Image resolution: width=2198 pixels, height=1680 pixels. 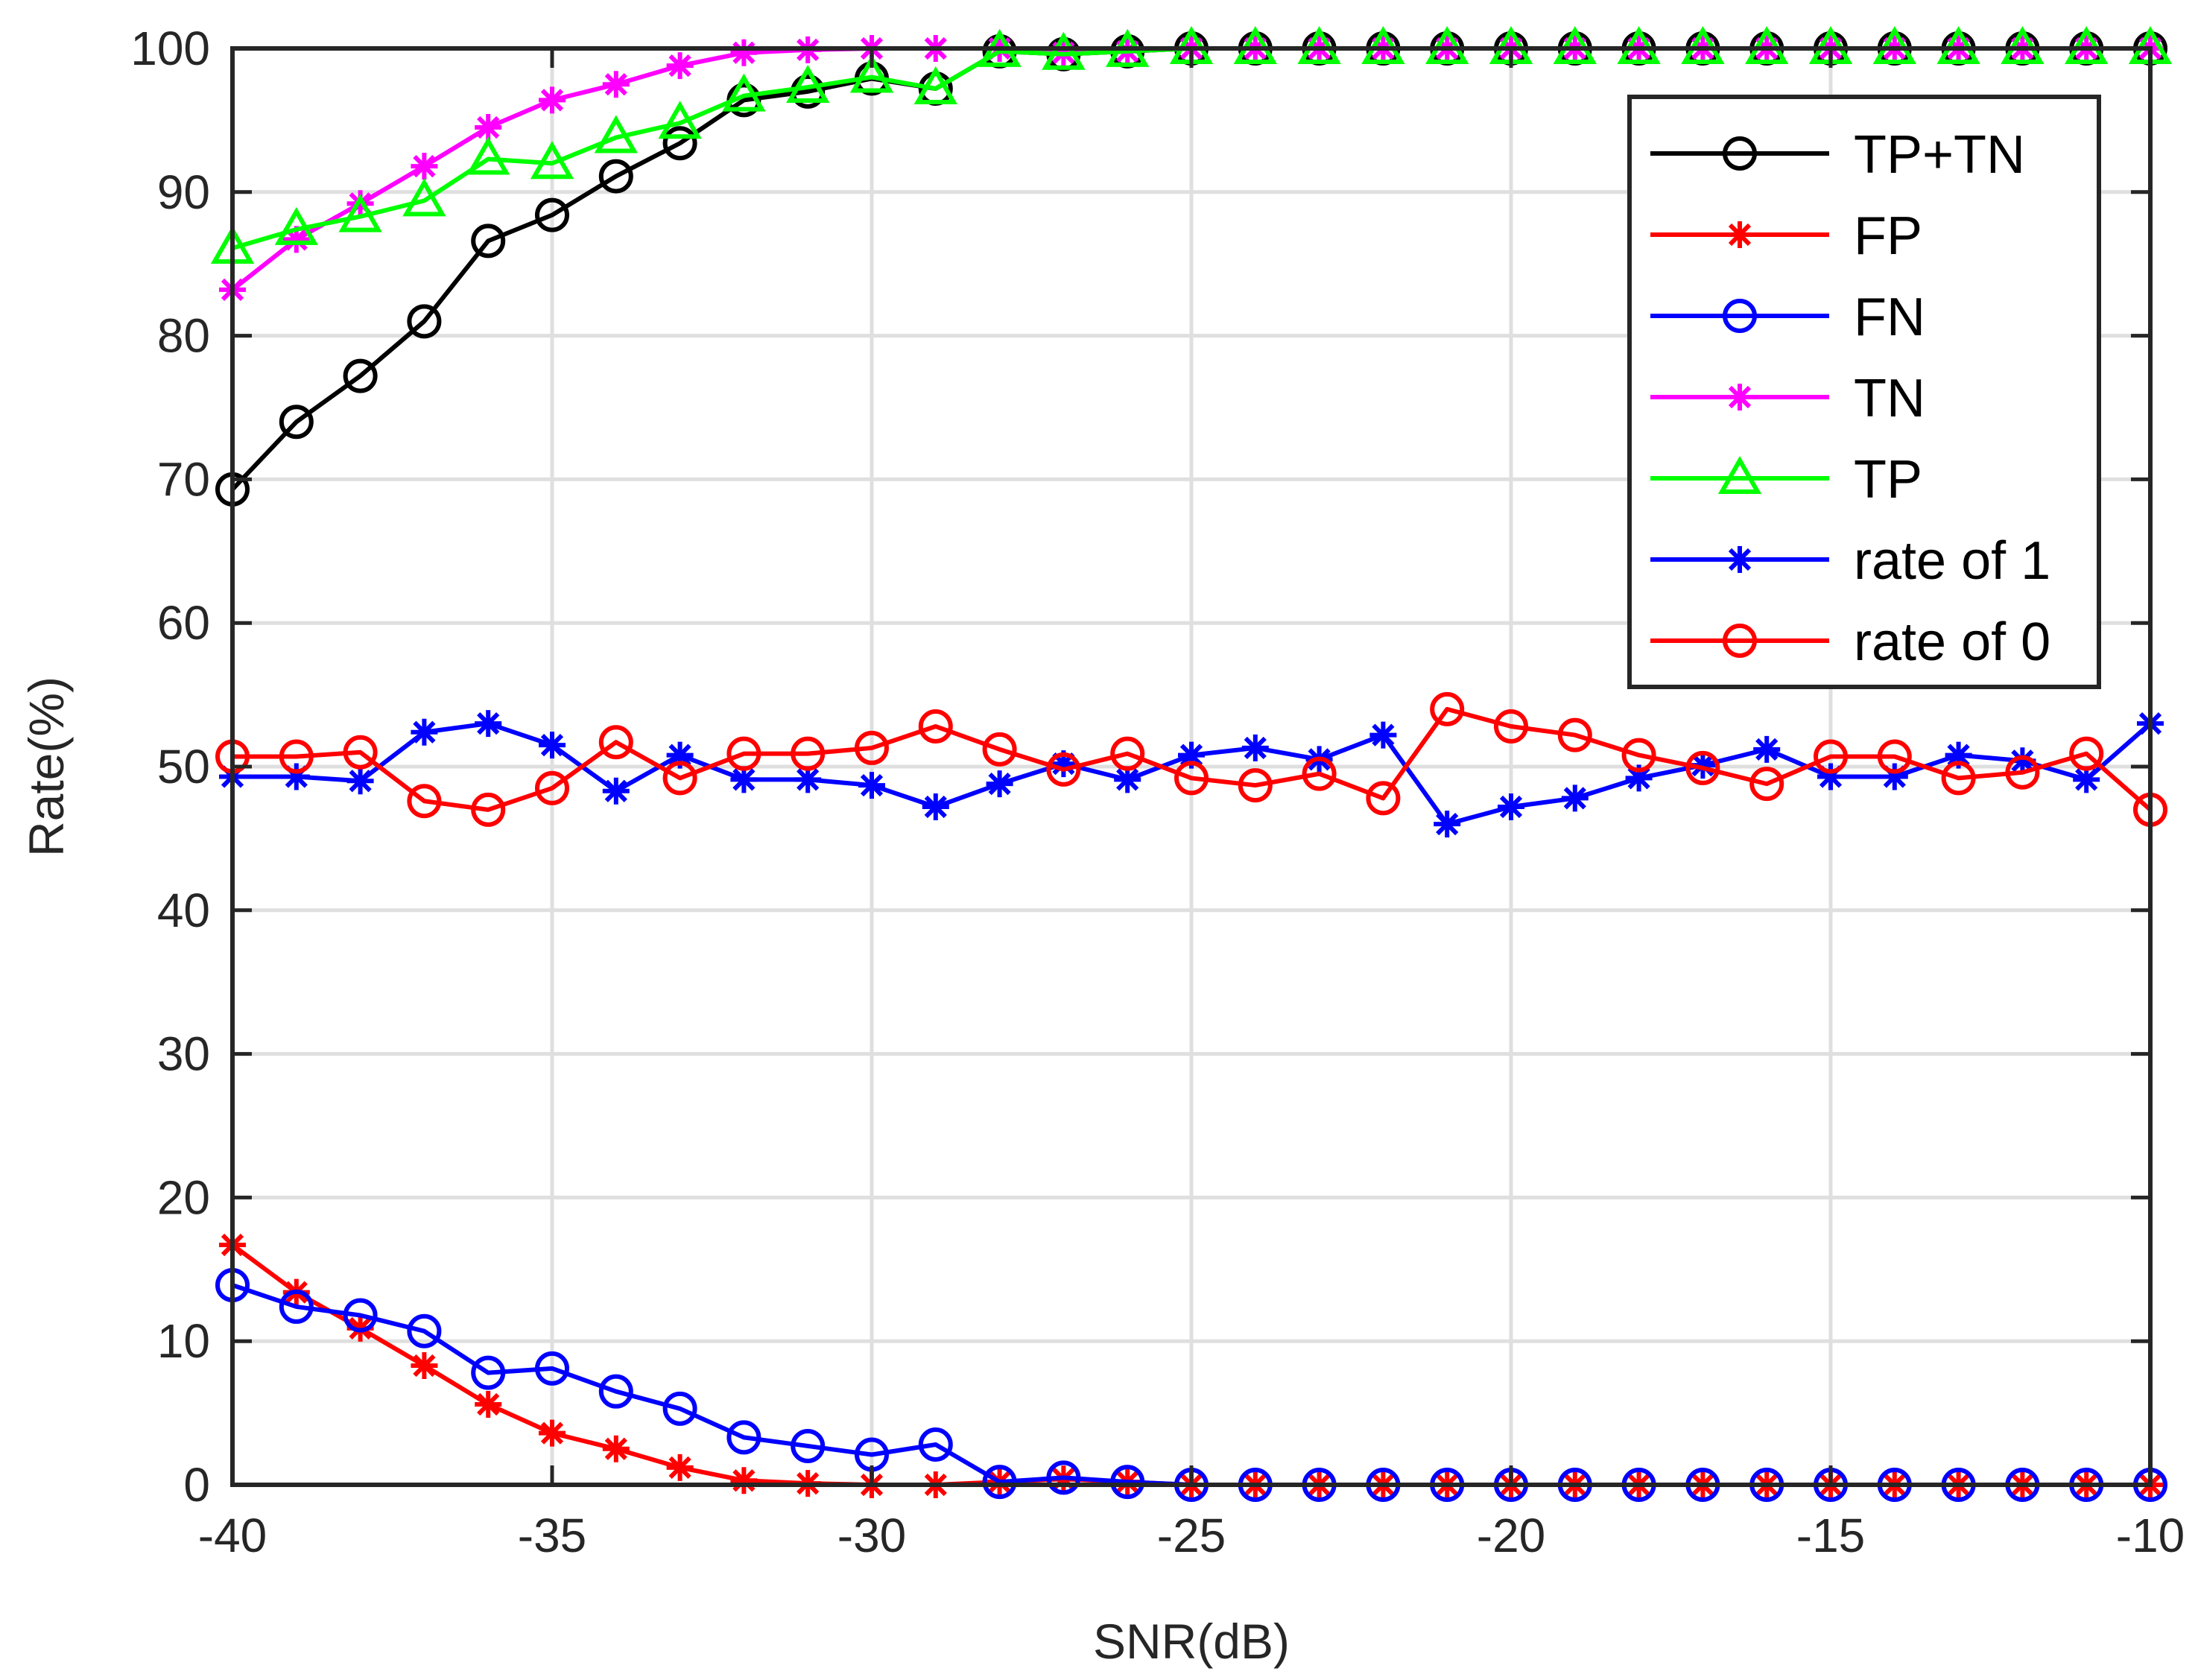 What do you see at coordinates (1888, 480) in the screenshot?
I see `legend-label: TP` at bounding box center [1888, 480].